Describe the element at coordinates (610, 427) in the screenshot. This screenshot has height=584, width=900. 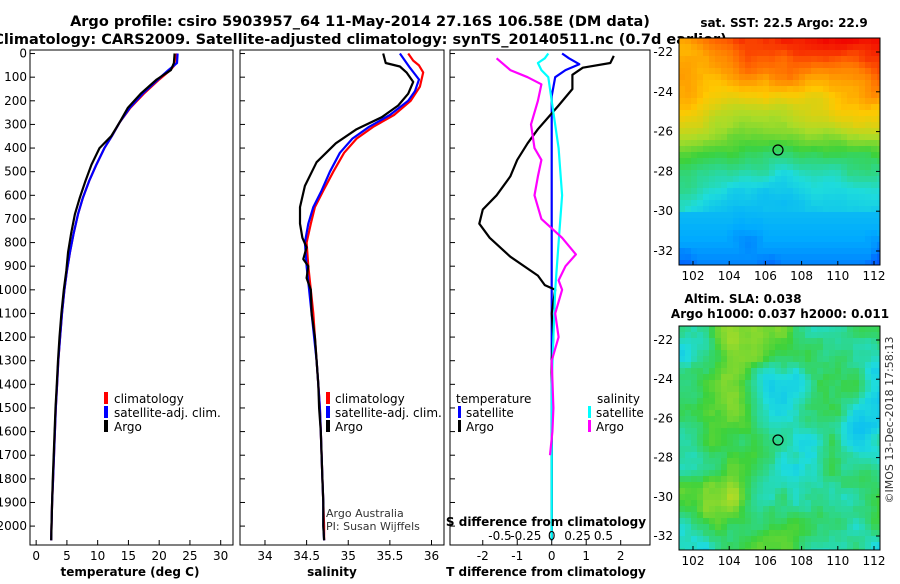
I see `legend-label: Argo` at that location.